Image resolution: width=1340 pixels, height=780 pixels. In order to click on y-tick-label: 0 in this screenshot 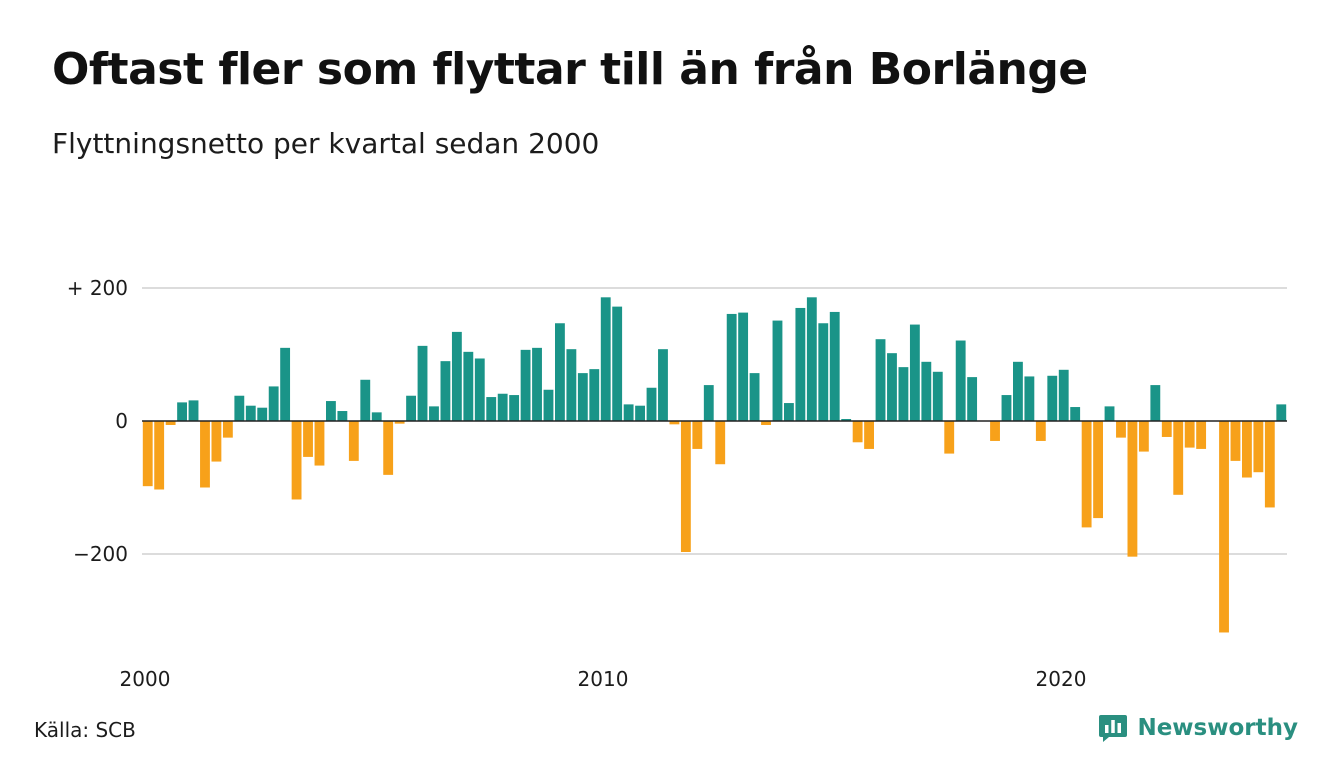, I will do `click(121, 421)`.